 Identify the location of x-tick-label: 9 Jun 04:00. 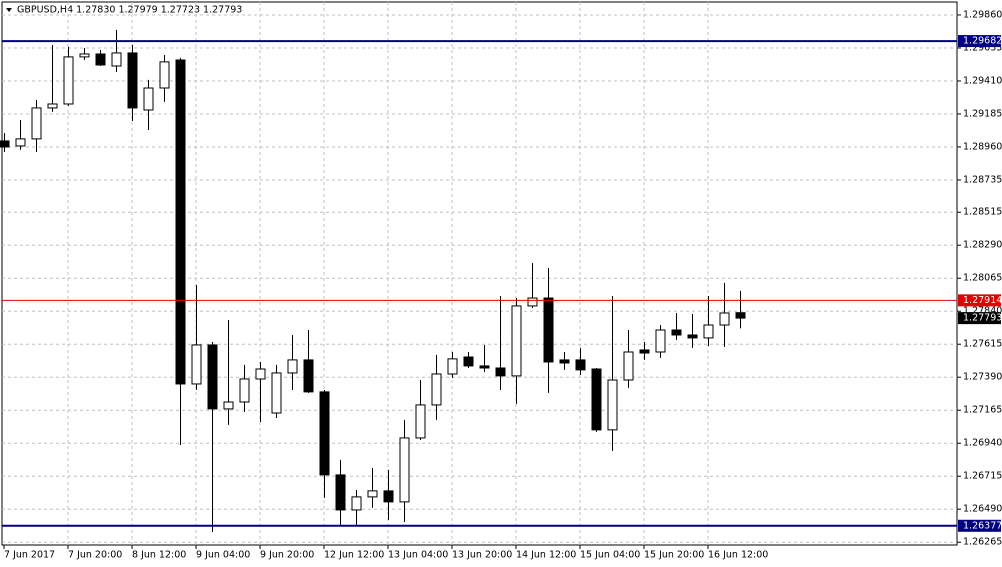
(223, 555).